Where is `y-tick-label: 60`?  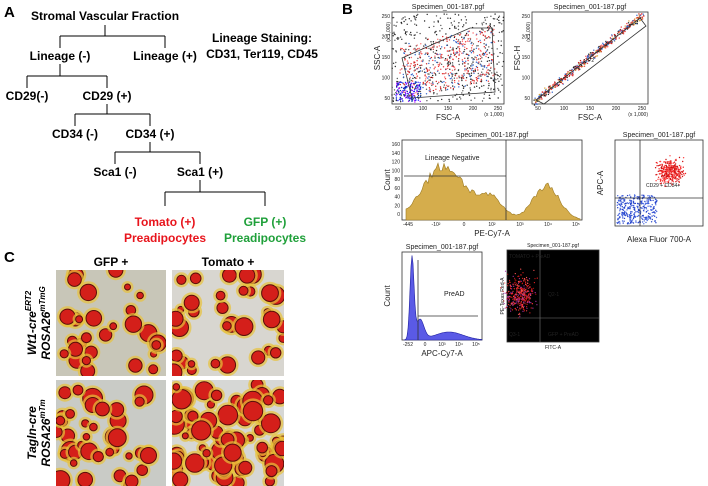 y-tick-label: 60 is located at coordinates (397, 189).